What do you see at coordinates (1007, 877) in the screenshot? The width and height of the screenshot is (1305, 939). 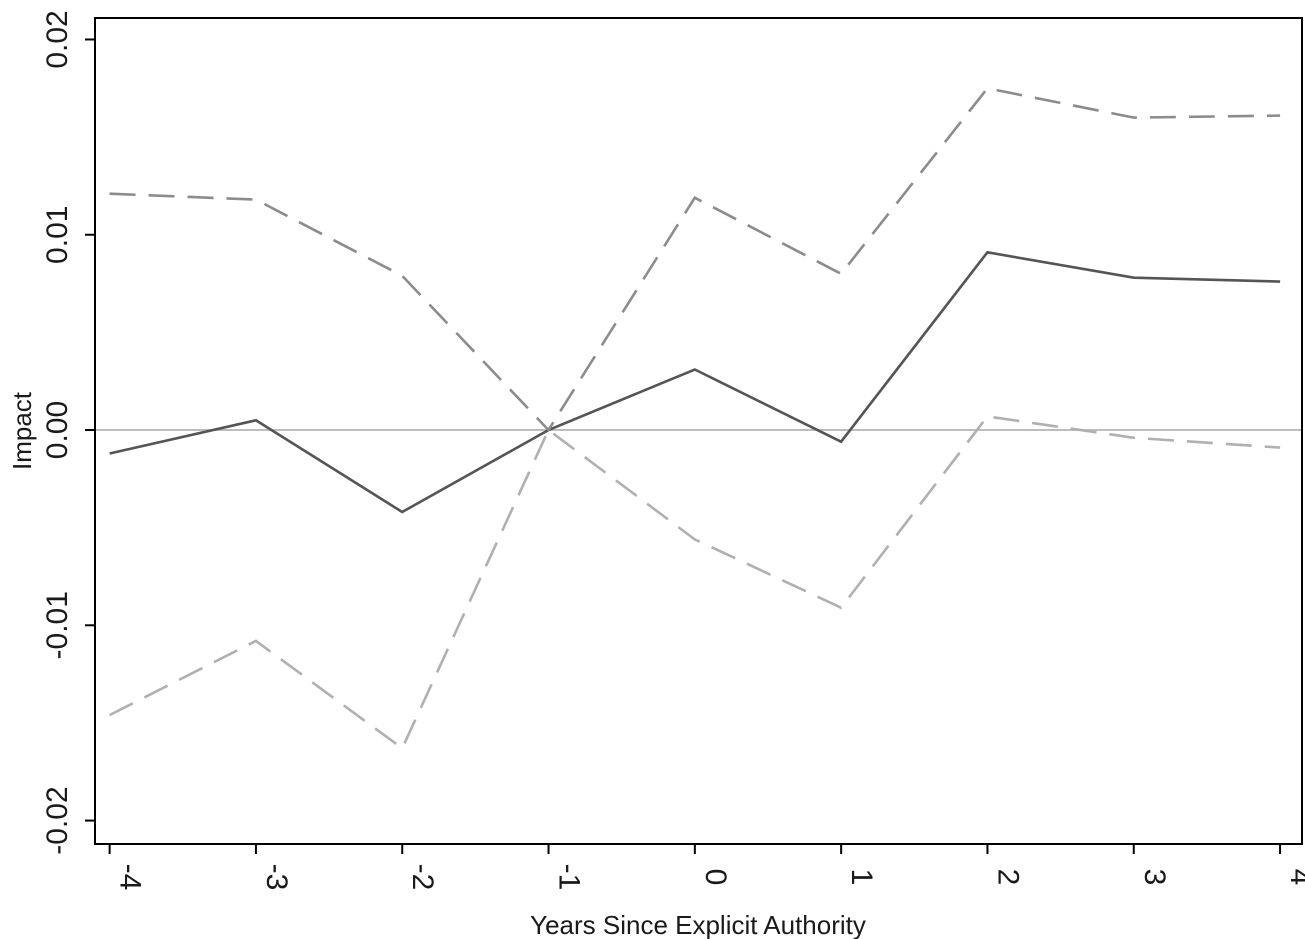 I see `x-tick-label: 2` at bounding box center [1007, 877].